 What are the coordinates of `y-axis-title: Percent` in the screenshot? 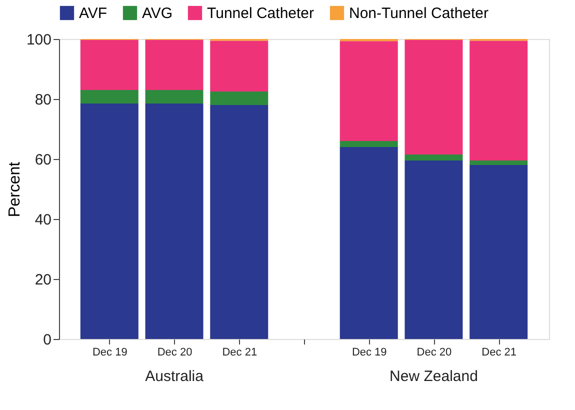 It's located at (15, 189).